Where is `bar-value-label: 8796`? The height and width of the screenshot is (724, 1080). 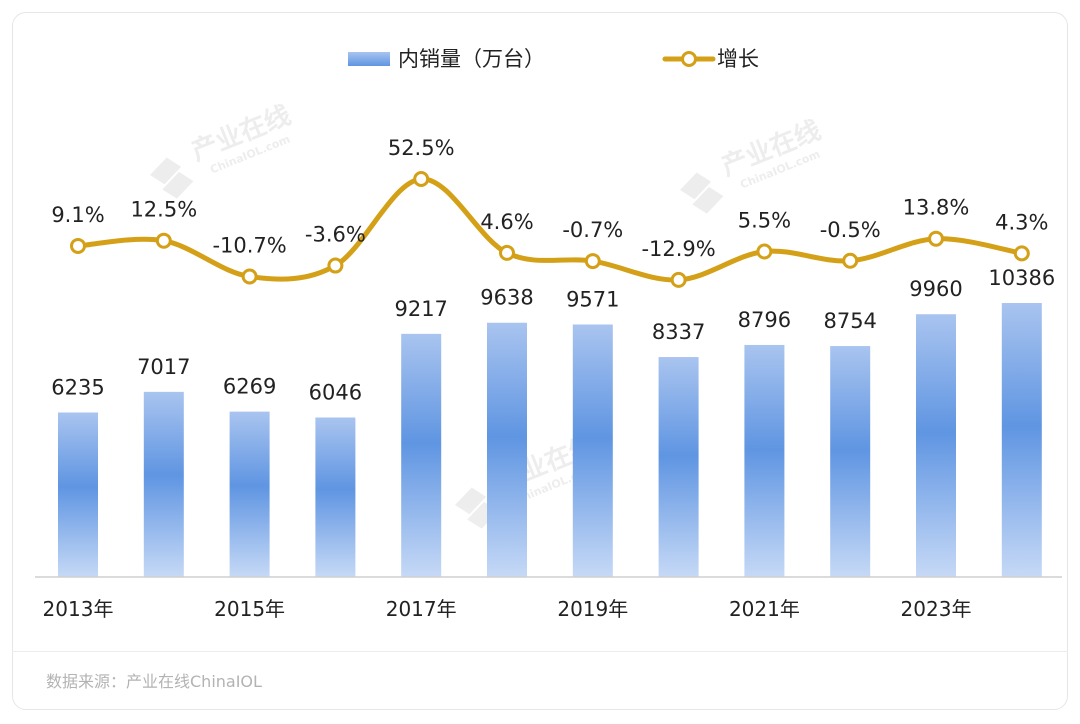 bar-value-label: 8796 is located at coordinates (764, 320).